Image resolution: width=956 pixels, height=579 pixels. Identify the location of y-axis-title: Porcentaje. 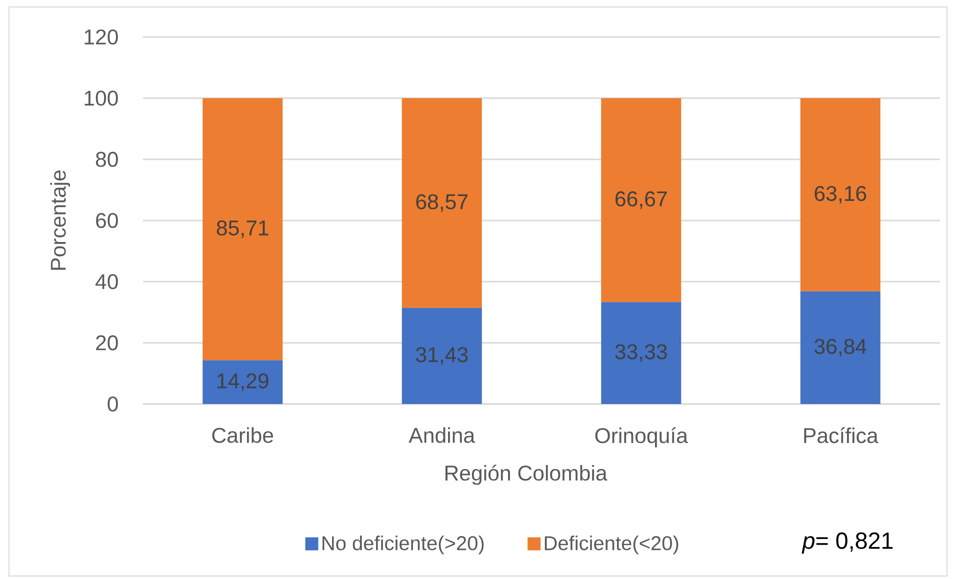
(60, 220).